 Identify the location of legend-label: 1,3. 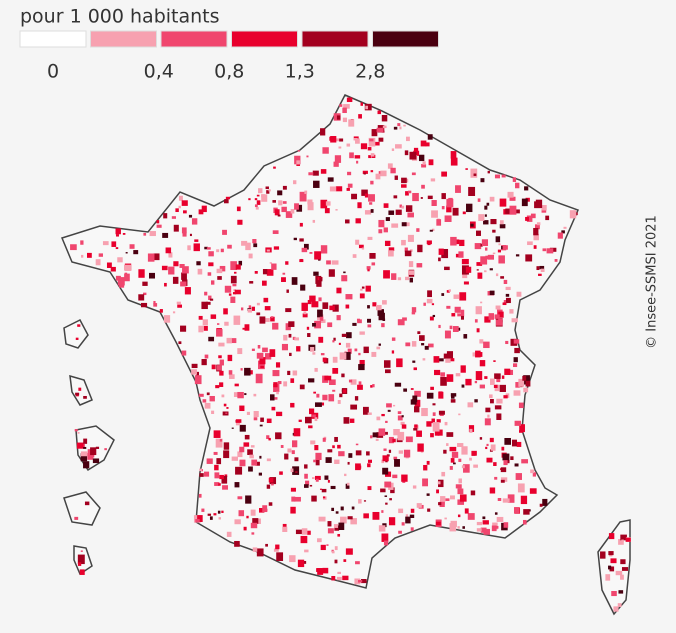
(300, 72).